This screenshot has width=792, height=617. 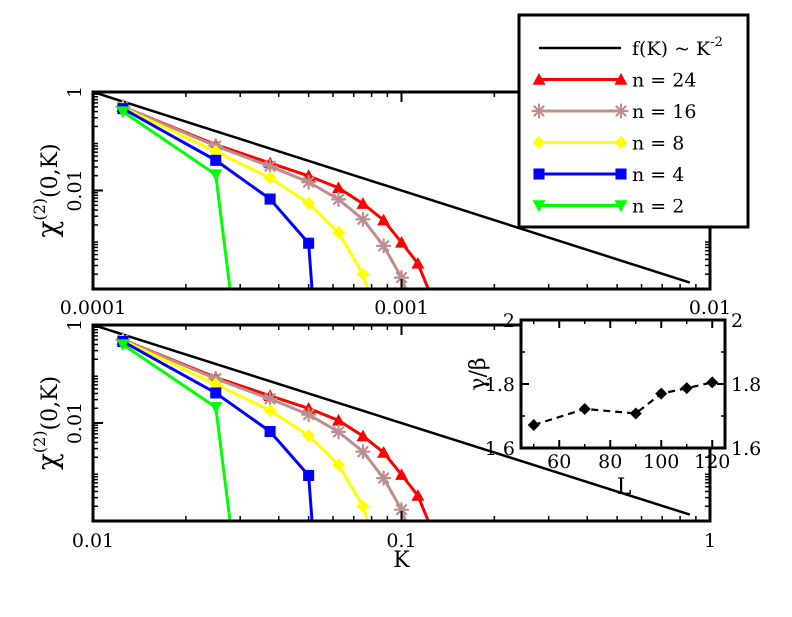 I want to click on inset-y-tick-label-right: 1.8, so click(x=746, y=385).